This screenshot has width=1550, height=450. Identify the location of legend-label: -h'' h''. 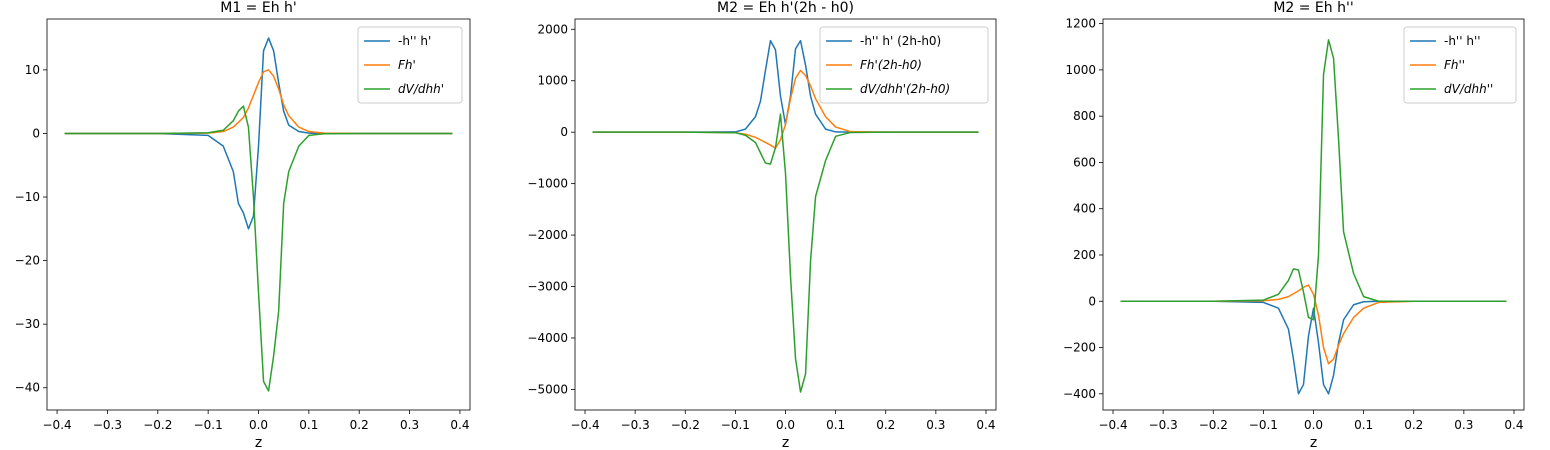
(1462, 41).